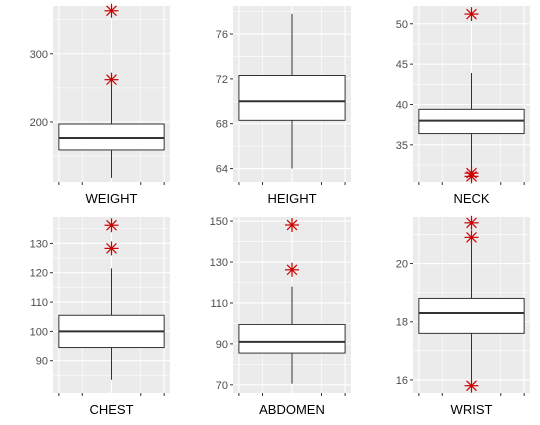 This screenshot has width=540, height=425. I want to click on panel-abdomen: 70 90 110 130 150 ABDOMEN, so click(280, 316).